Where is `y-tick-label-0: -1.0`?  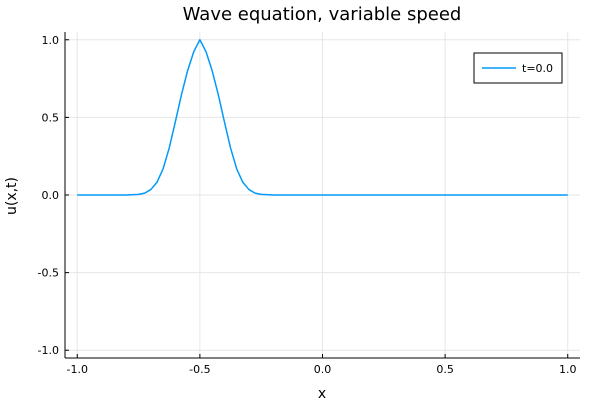 y-tick-label-0: -1.0 is located at coordinates (48, 350).